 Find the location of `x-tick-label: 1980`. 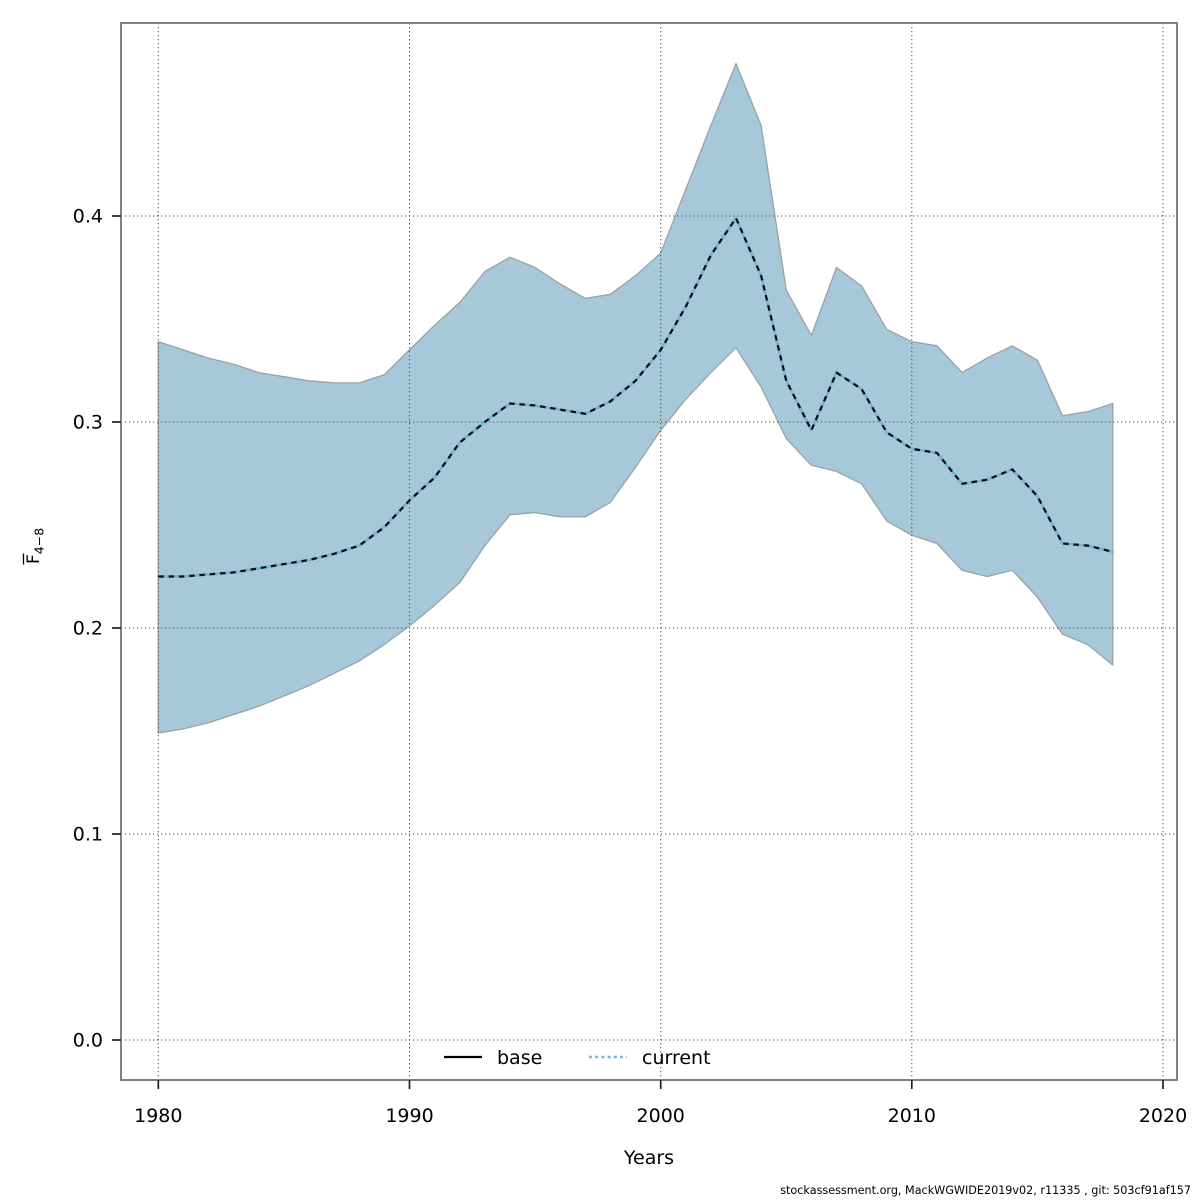

x-tick-label: 1980 is located at coordinates (158, 1116).